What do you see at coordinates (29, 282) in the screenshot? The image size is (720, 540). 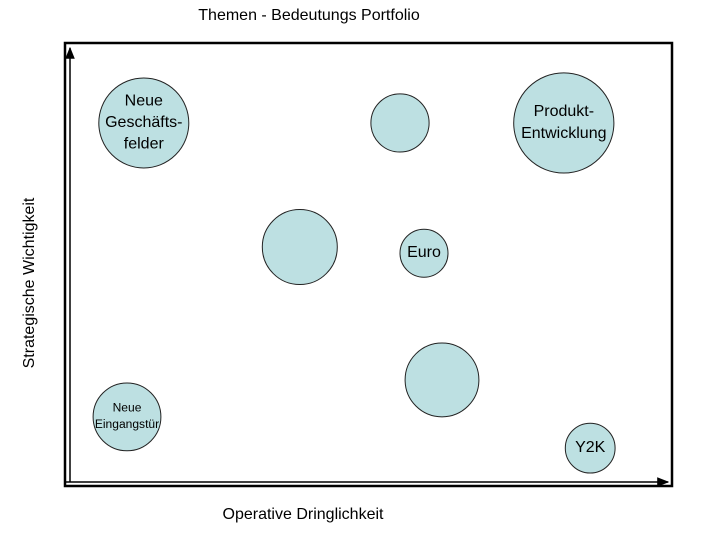 I see `y-axis-label: Strategische Wichtigkeit` at bounding box center [29, 282].